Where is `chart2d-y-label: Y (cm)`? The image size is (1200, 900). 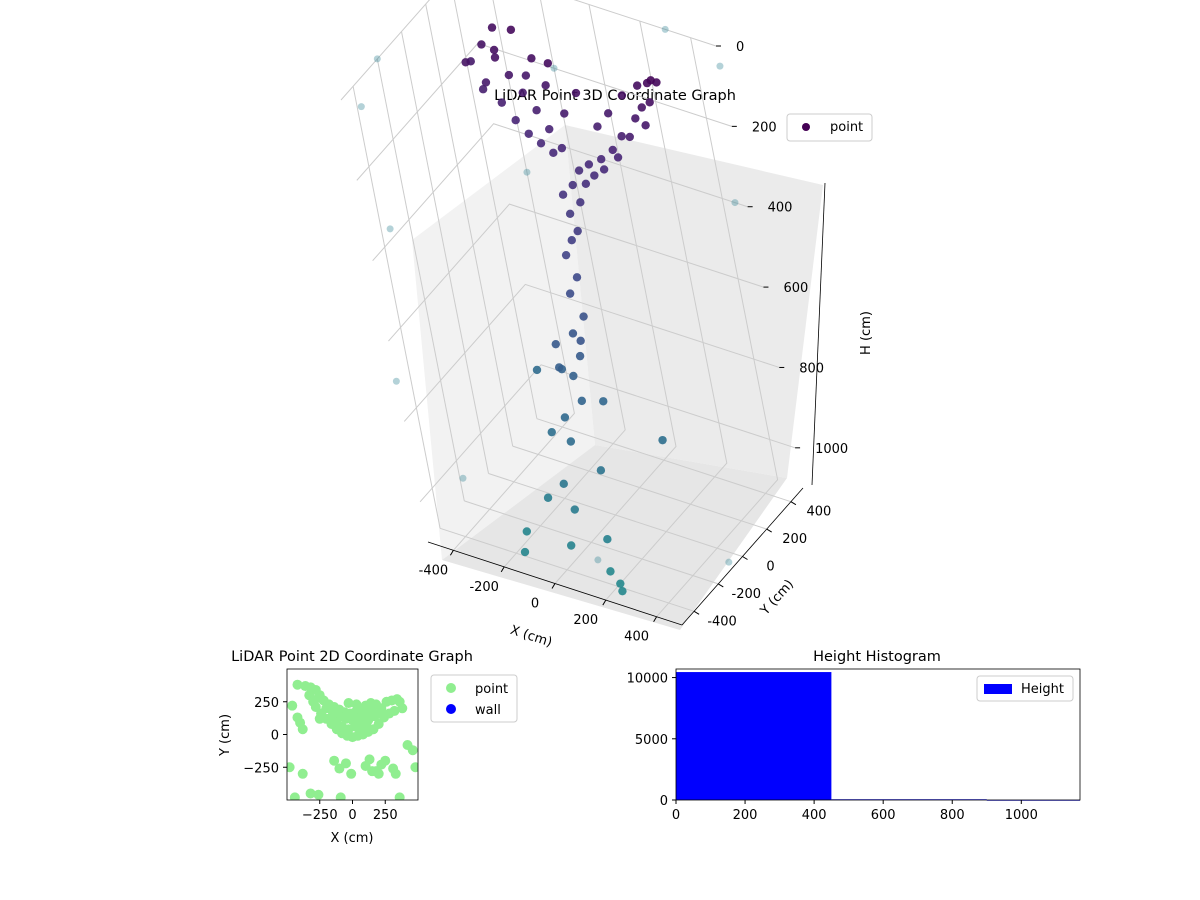 chart2d-y-label: Y (cm) is located at coordinates (225, 735).